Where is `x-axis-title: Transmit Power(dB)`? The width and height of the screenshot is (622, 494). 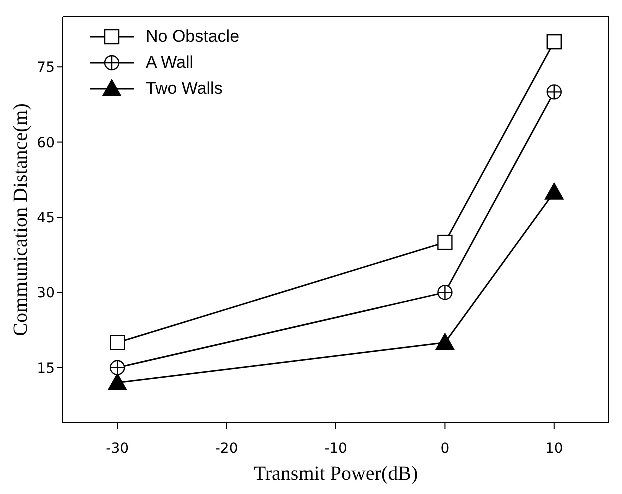 x-axis-title: Transmit Power(dB) is located at coordinates (336, 474).